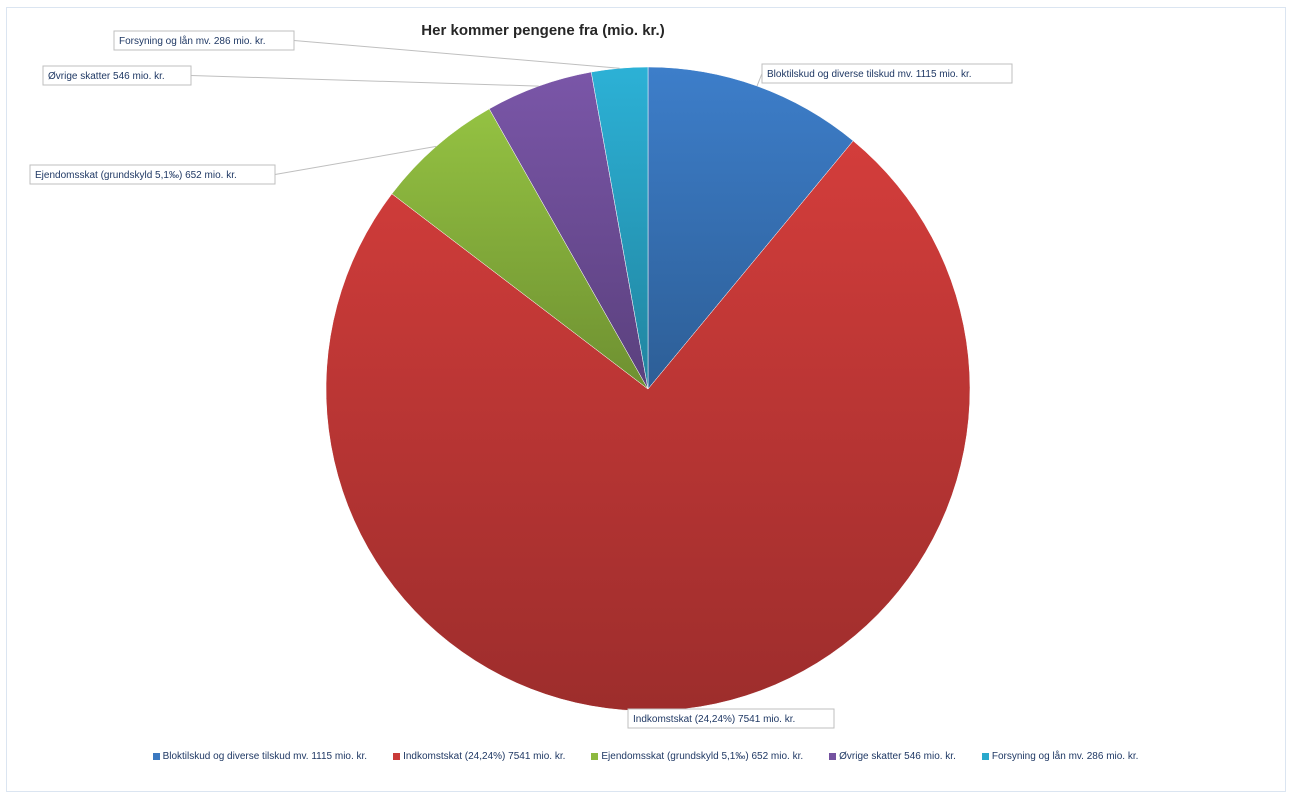  What do you see at coordinates (542, 30) in the screenshot?
I see `chart-title: Her kommer pengene fra (mio. kr.)` at bounding box center [542, 30].